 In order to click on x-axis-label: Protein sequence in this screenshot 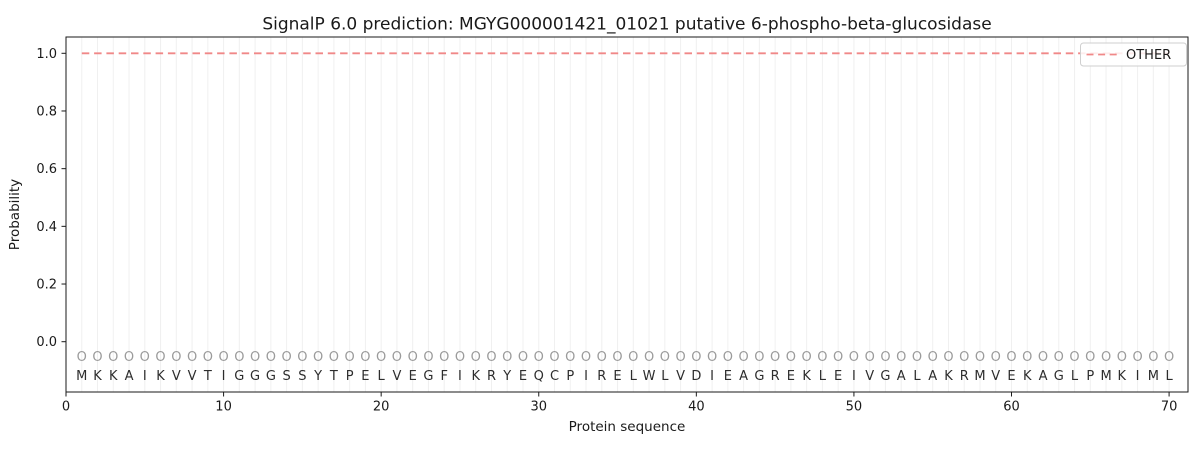, I will do `click(627, 427)`.